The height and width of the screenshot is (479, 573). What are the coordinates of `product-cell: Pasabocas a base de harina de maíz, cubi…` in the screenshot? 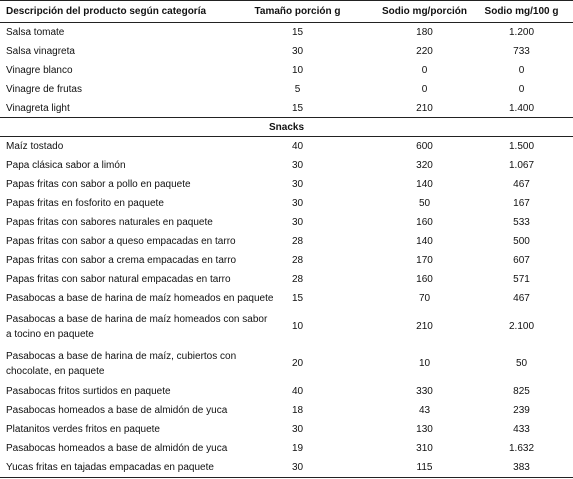 It's located at (121, 363).